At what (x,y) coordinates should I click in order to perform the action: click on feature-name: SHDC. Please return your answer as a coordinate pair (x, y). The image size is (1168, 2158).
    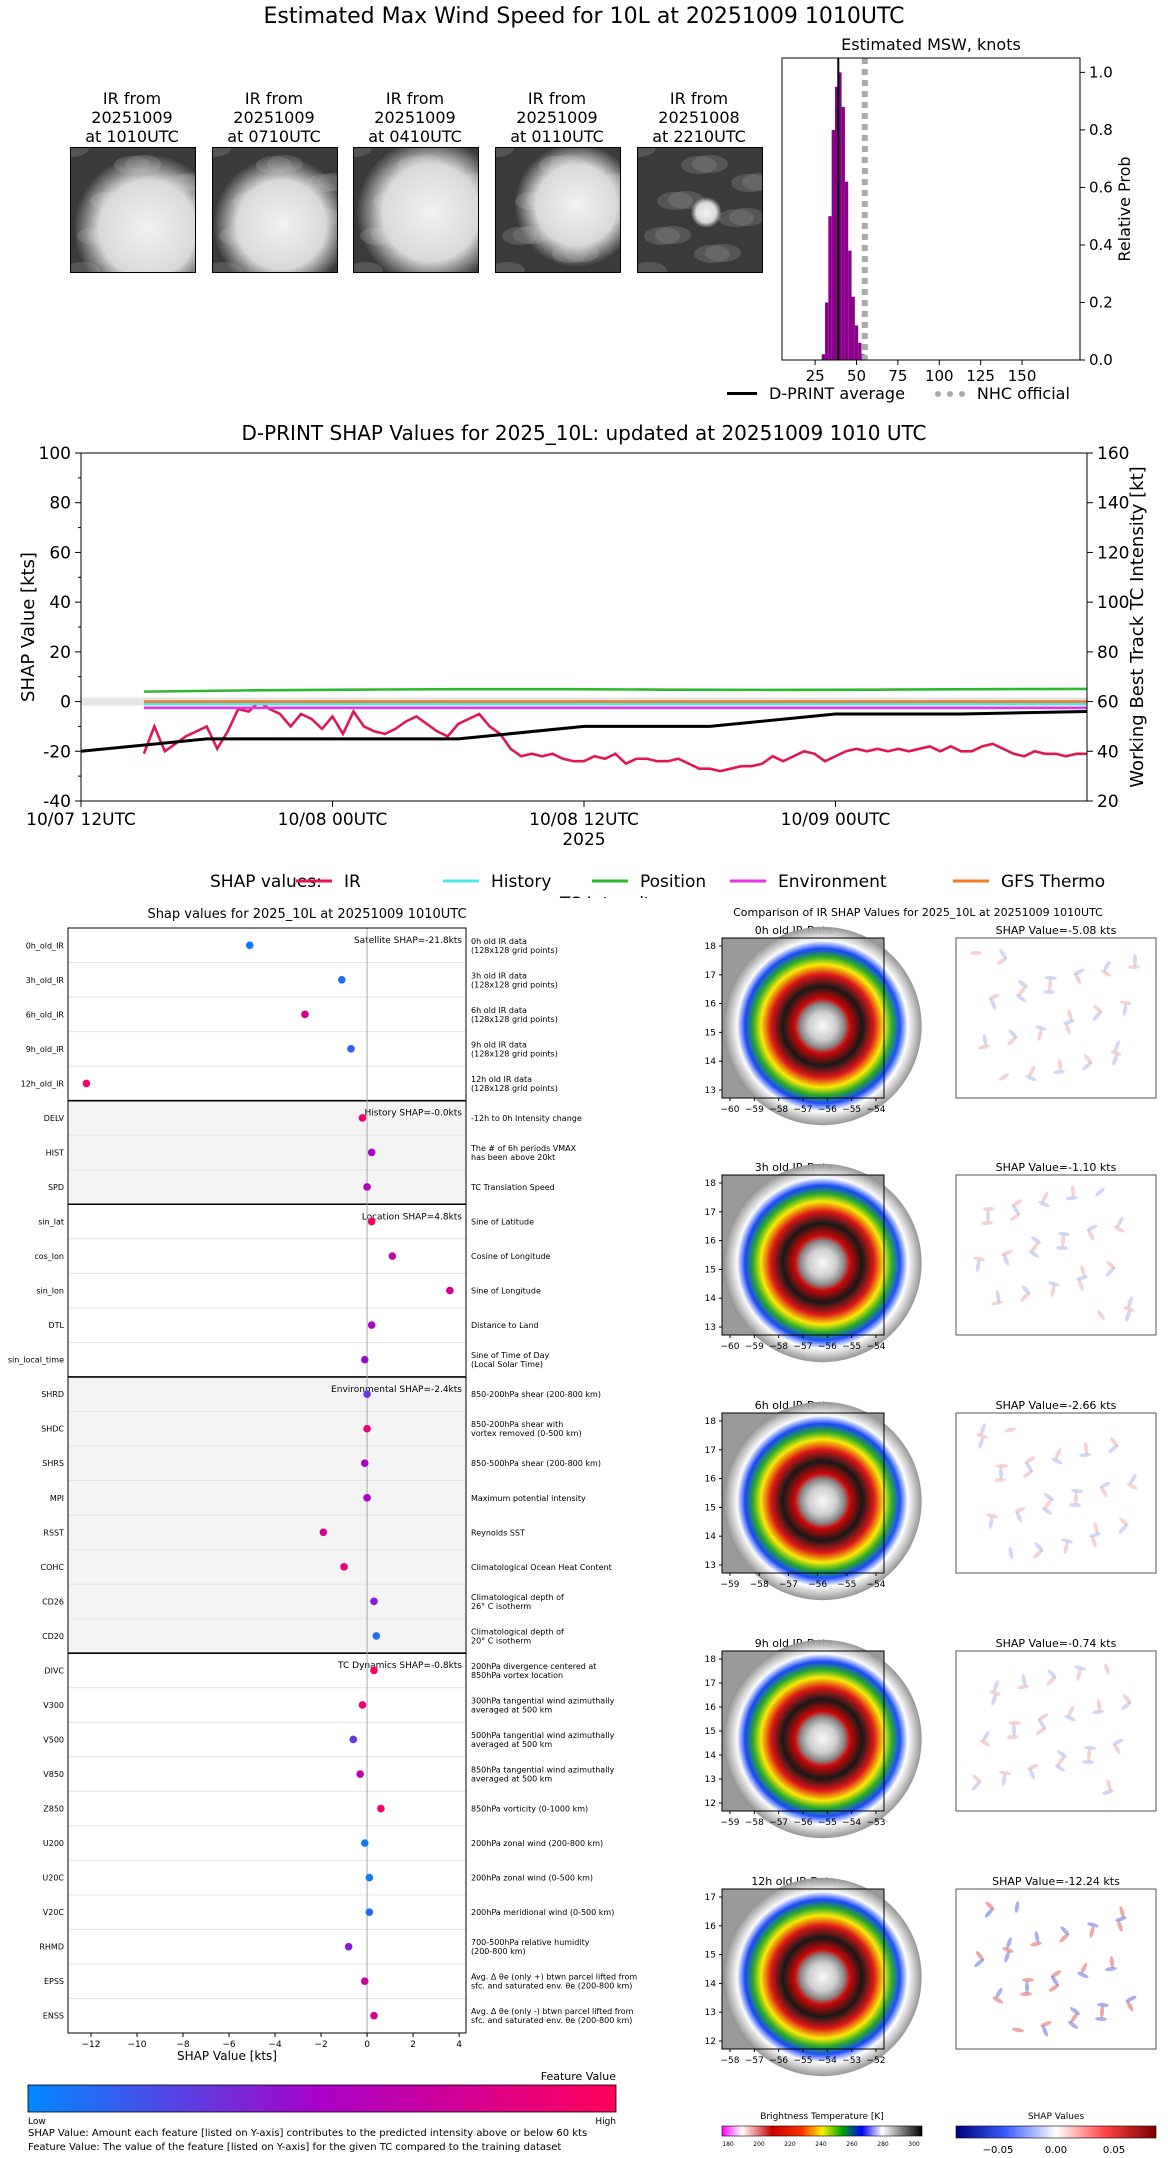
    Looking at the image, I should click on (52, 1429).